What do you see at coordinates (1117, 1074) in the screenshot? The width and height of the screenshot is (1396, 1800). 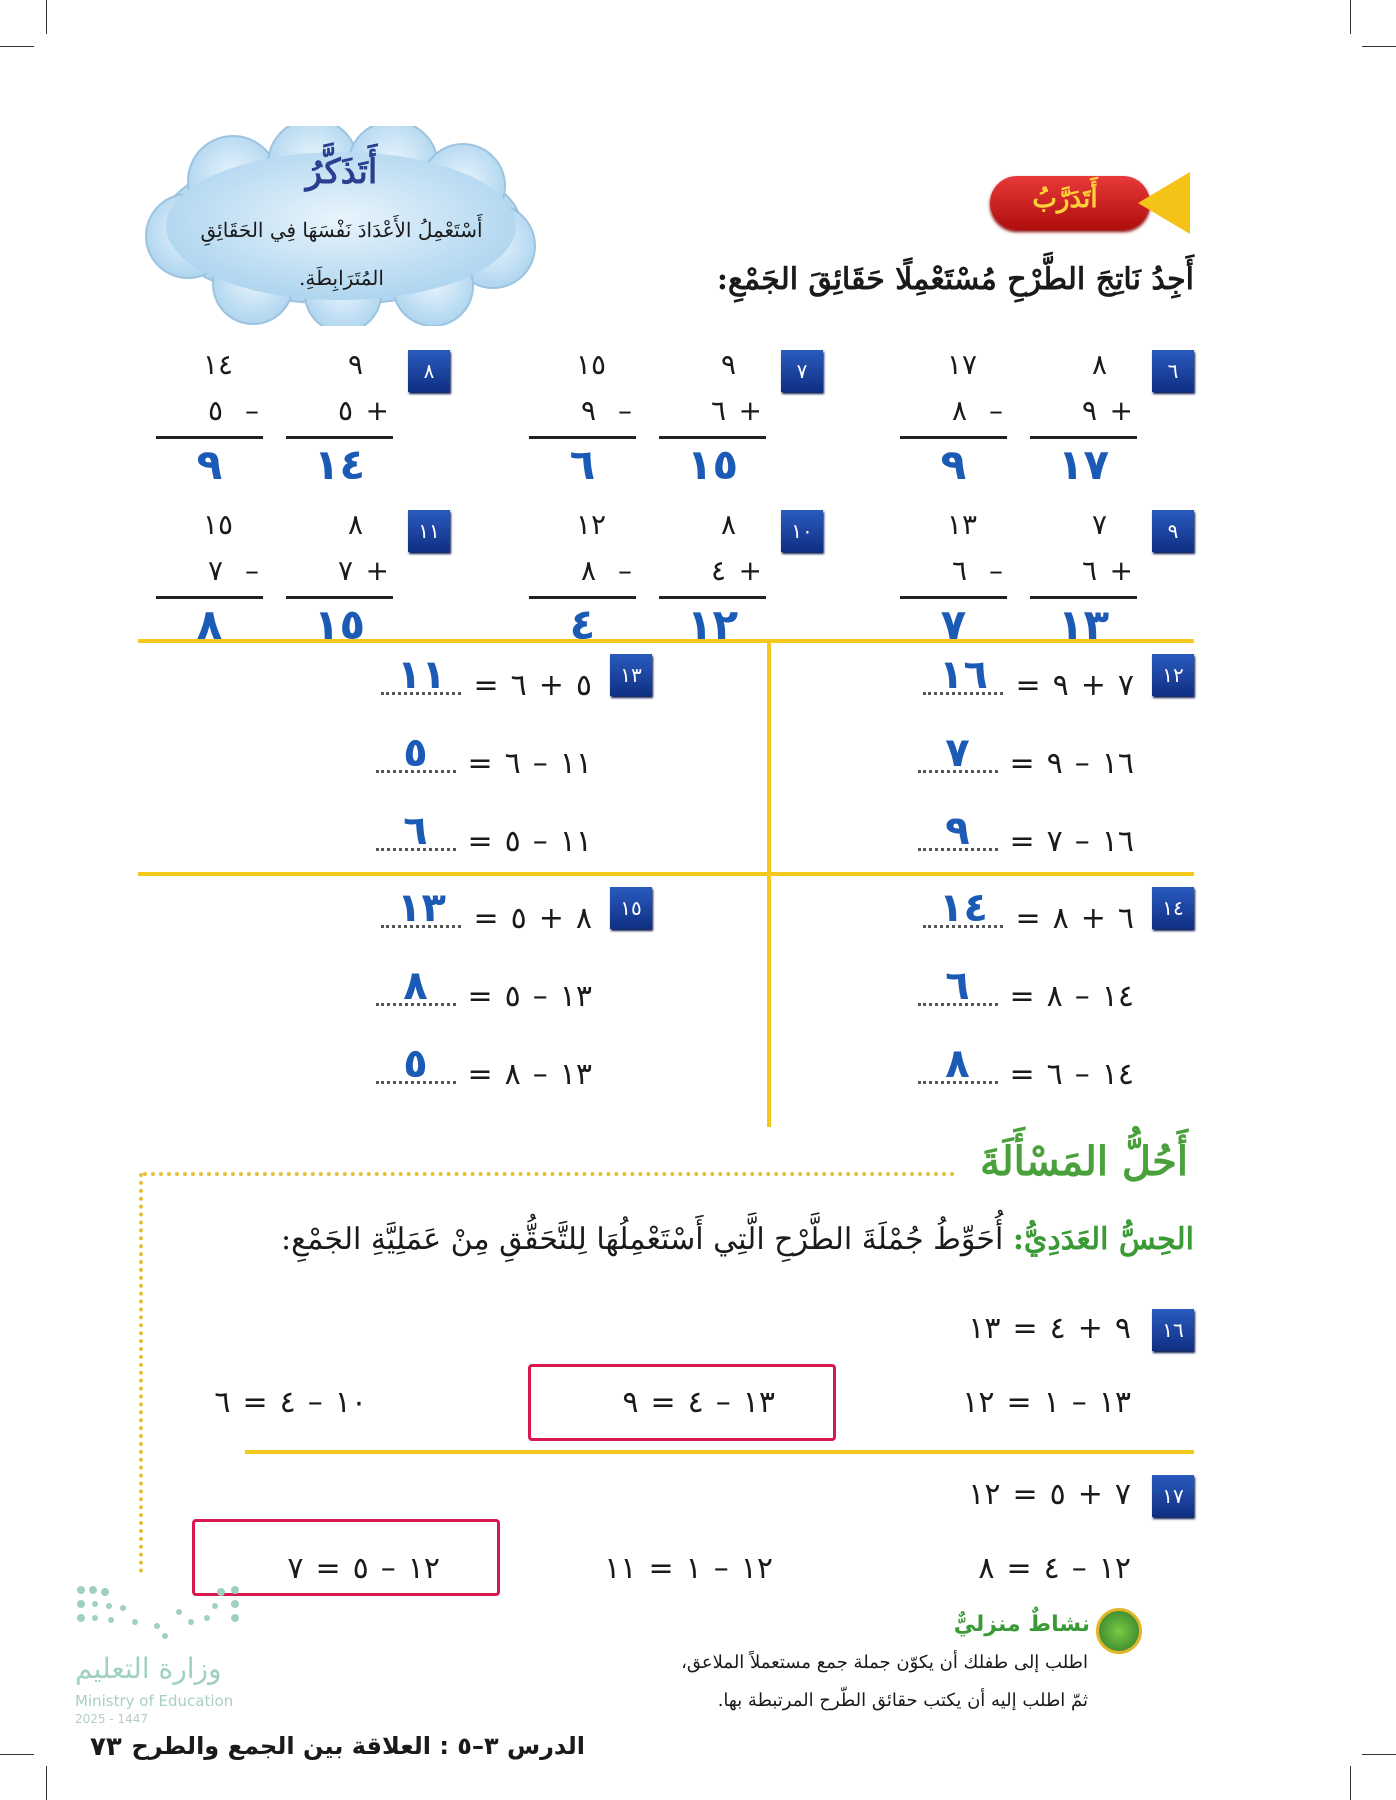 I see `number: ١٤` at bounding box center [1117, 1074].